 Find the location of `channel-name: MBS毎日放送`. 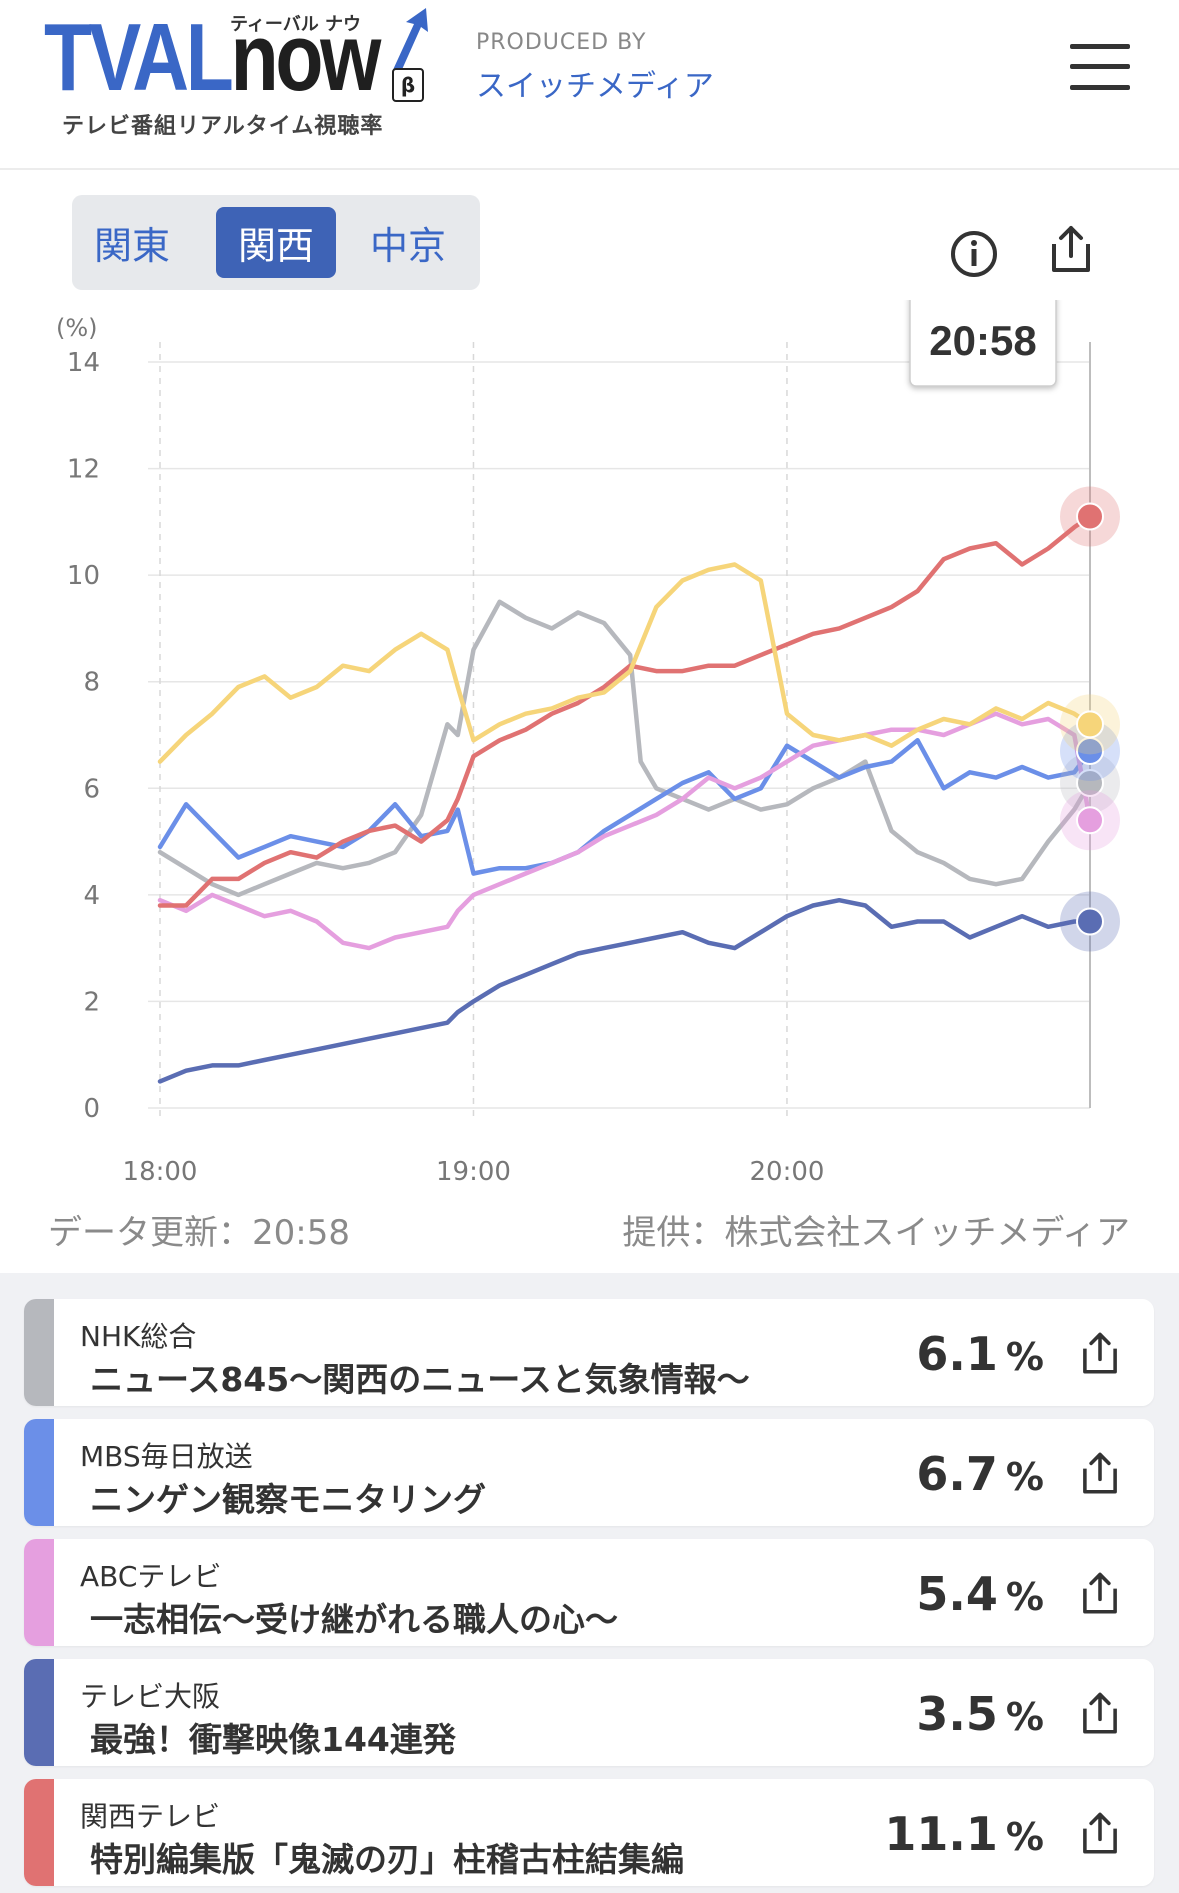

channel-name: MBS毎日放送 is located at coordinates (166, 1456).